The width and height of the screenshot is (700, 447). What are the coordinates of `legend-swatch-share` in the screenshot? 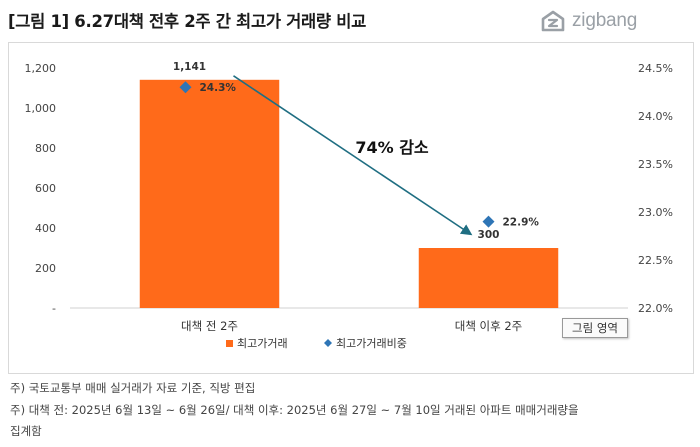 It's located at (328, 343).